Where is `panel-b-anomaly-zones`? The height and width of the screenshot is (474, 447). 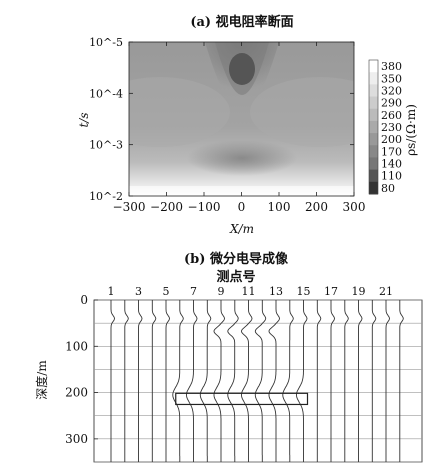
panel-b-anomaly-zones is located at coordinates (242, 399).